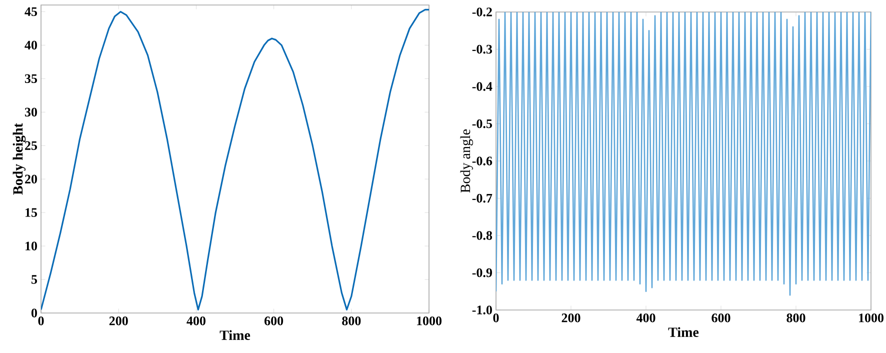  I want to click on y-axis-title: Body angle, so click(467, 161).